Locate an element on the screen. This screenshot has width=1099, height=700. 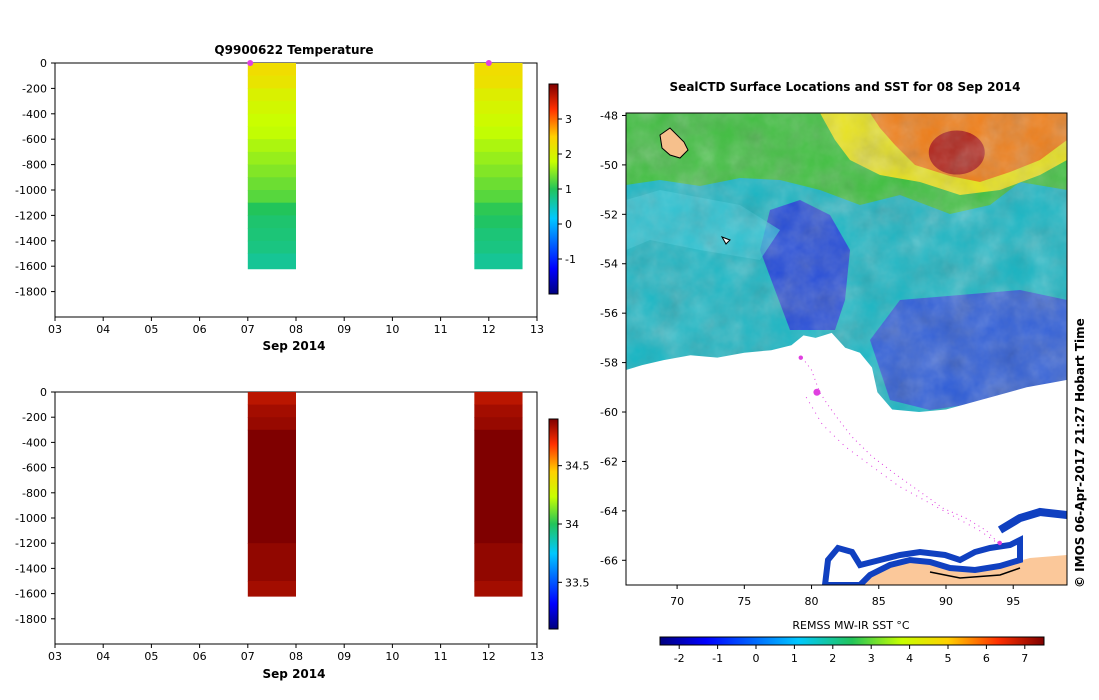
latitude-tick-label: -56 is located at coordinates (609, 313).